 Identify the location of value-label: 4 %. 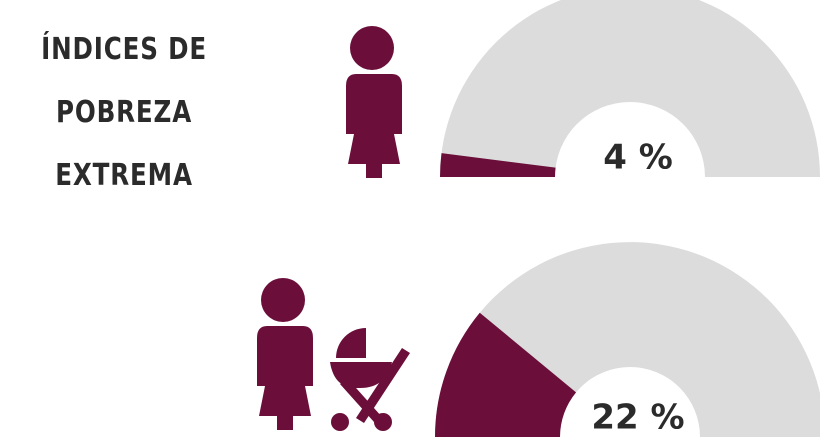
(638, 158).